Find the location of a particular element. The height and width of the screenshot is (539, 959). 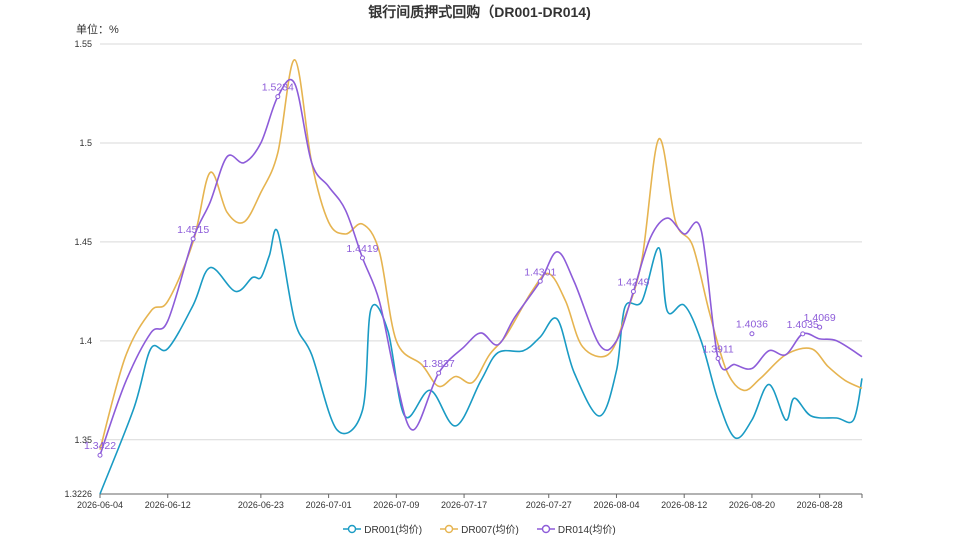

chart-title: 银行间质押式回购（DR001-DR014) is located at coordinates (479, 12).